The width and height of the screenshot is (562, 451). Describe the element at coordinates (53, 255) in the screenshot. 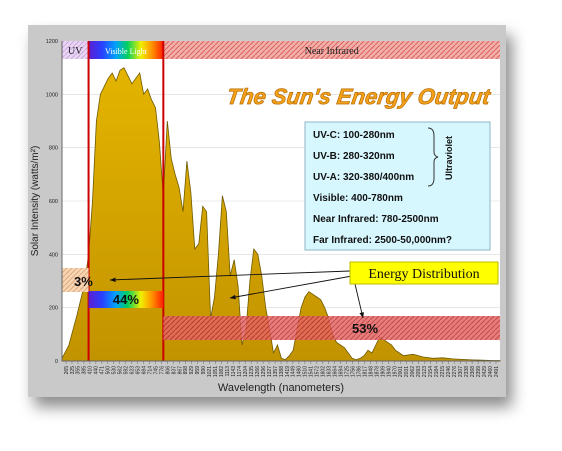

I see `y-tick-label: 400` at that location.